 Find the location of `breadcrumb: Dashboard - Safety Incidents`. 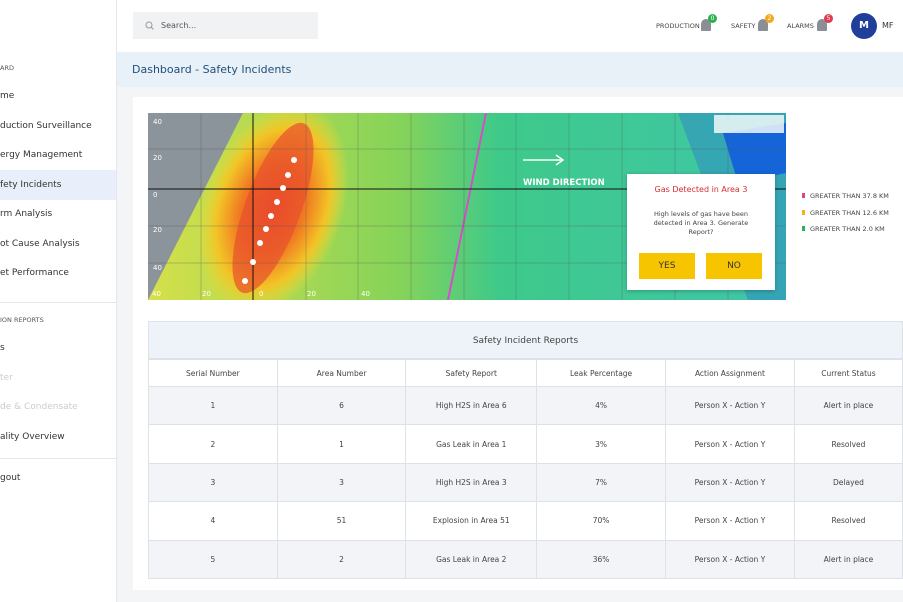

breadcrumb: Dashboard - Safety Incidents is located at coordinates (510, 69).